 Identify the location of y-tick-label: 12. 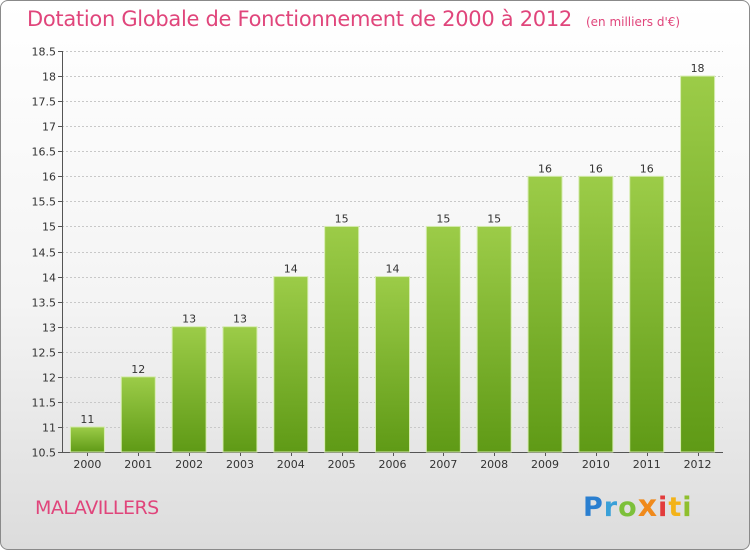
(49, 378).